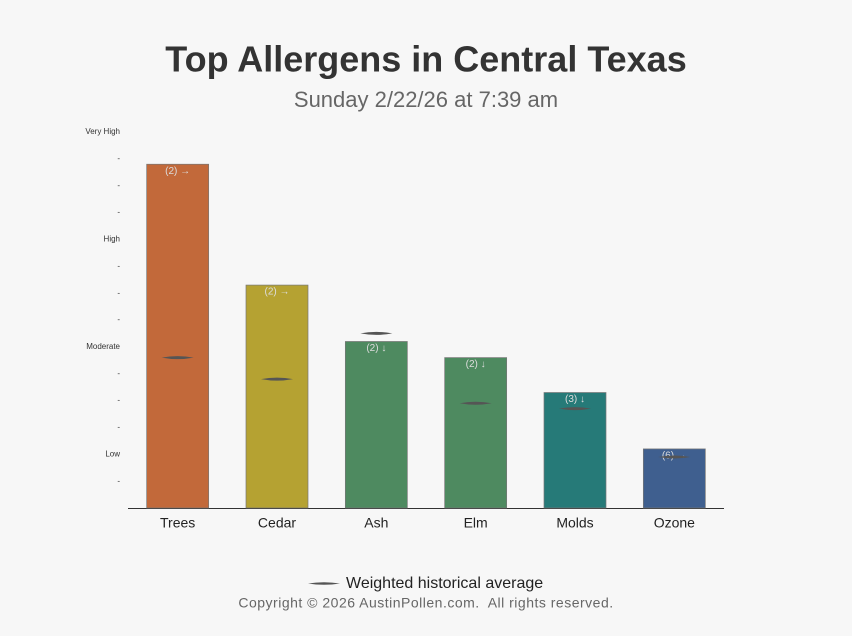  Describe the element at coordinates (324, 583) in the screenshot. I see `legend-marker` at that location.